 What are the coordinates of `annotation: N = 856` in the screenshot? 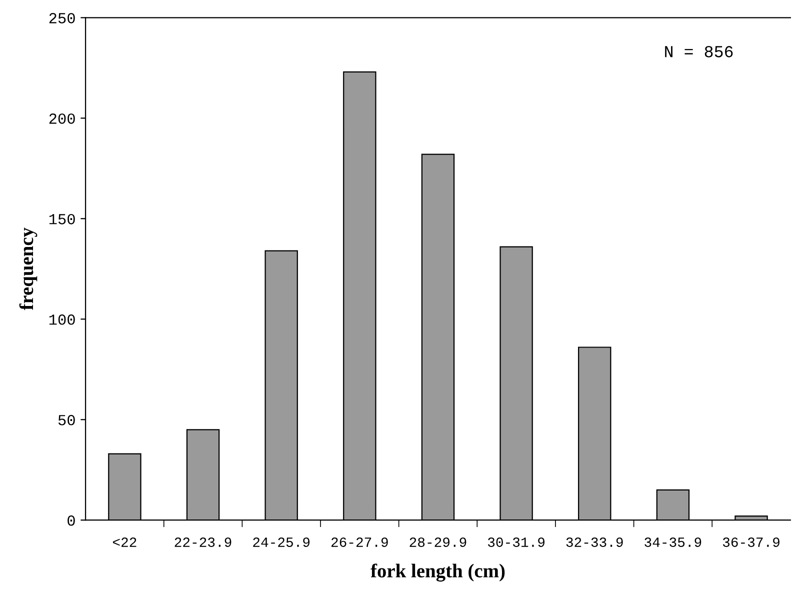 It's located at (699, 52).